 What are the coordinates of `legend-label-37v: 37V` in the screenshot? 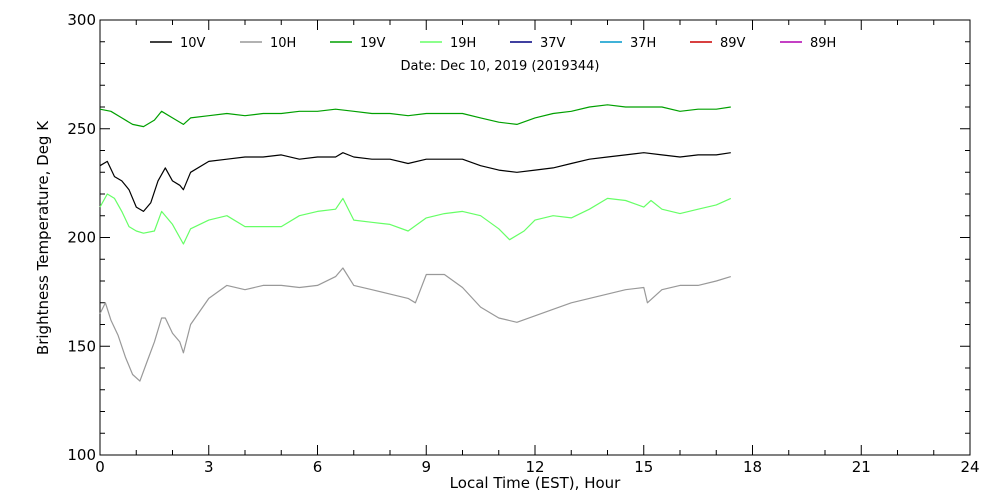 It's located at (553, 43).